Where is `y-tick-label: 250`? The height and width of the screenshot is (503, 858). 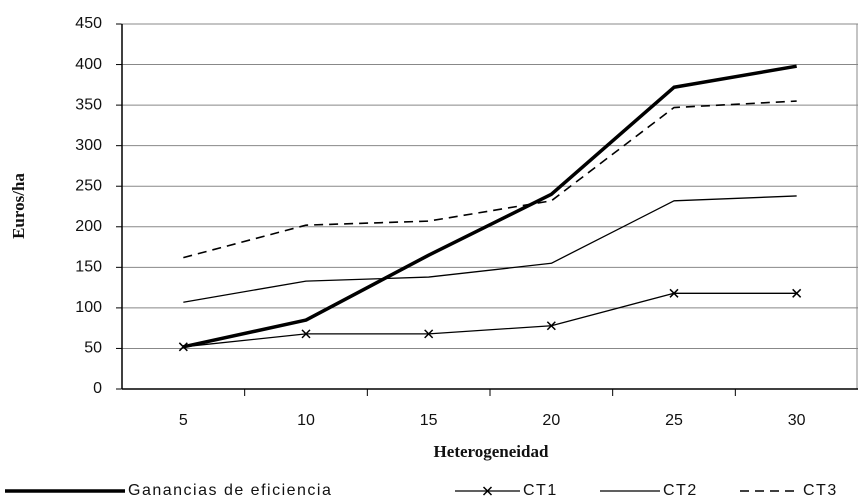 y-tick-label: 250 is located at coordinates (88, 185).